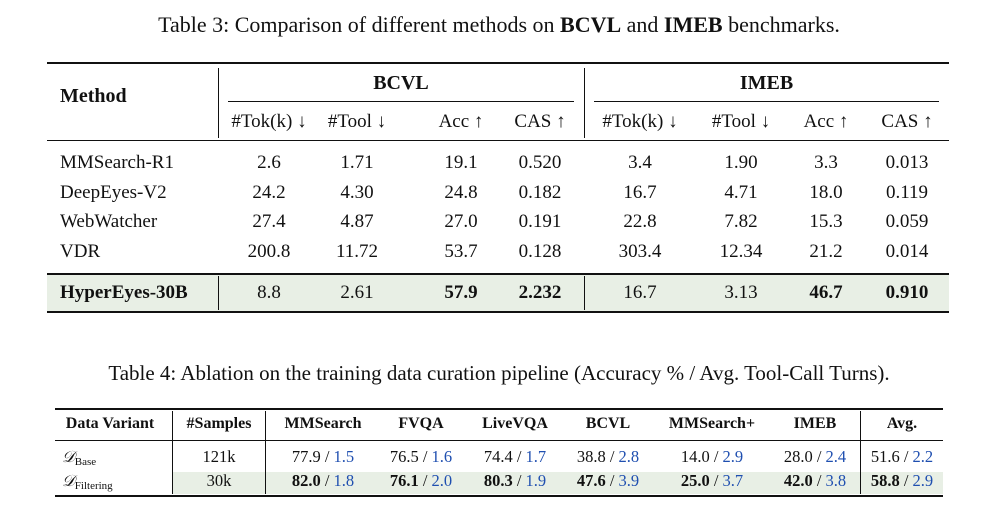 The height and width of the screenshot is (526, 998). Describe the element at coordinates (110, 423) in the screenshot. I see `table4-header-cell: Data Variant` at that location.